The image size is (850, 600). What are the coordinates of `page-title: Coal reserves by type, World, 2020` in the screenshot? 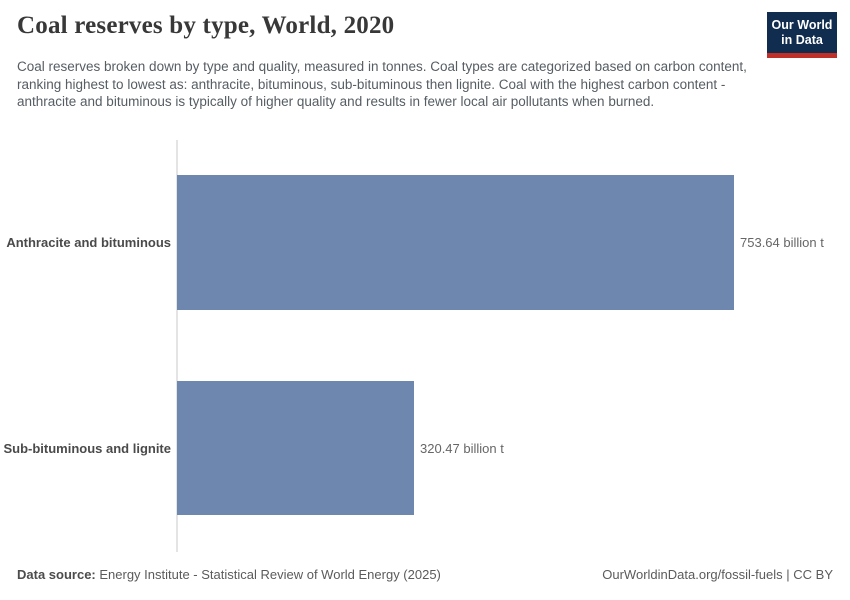 It's located at (206, 25).